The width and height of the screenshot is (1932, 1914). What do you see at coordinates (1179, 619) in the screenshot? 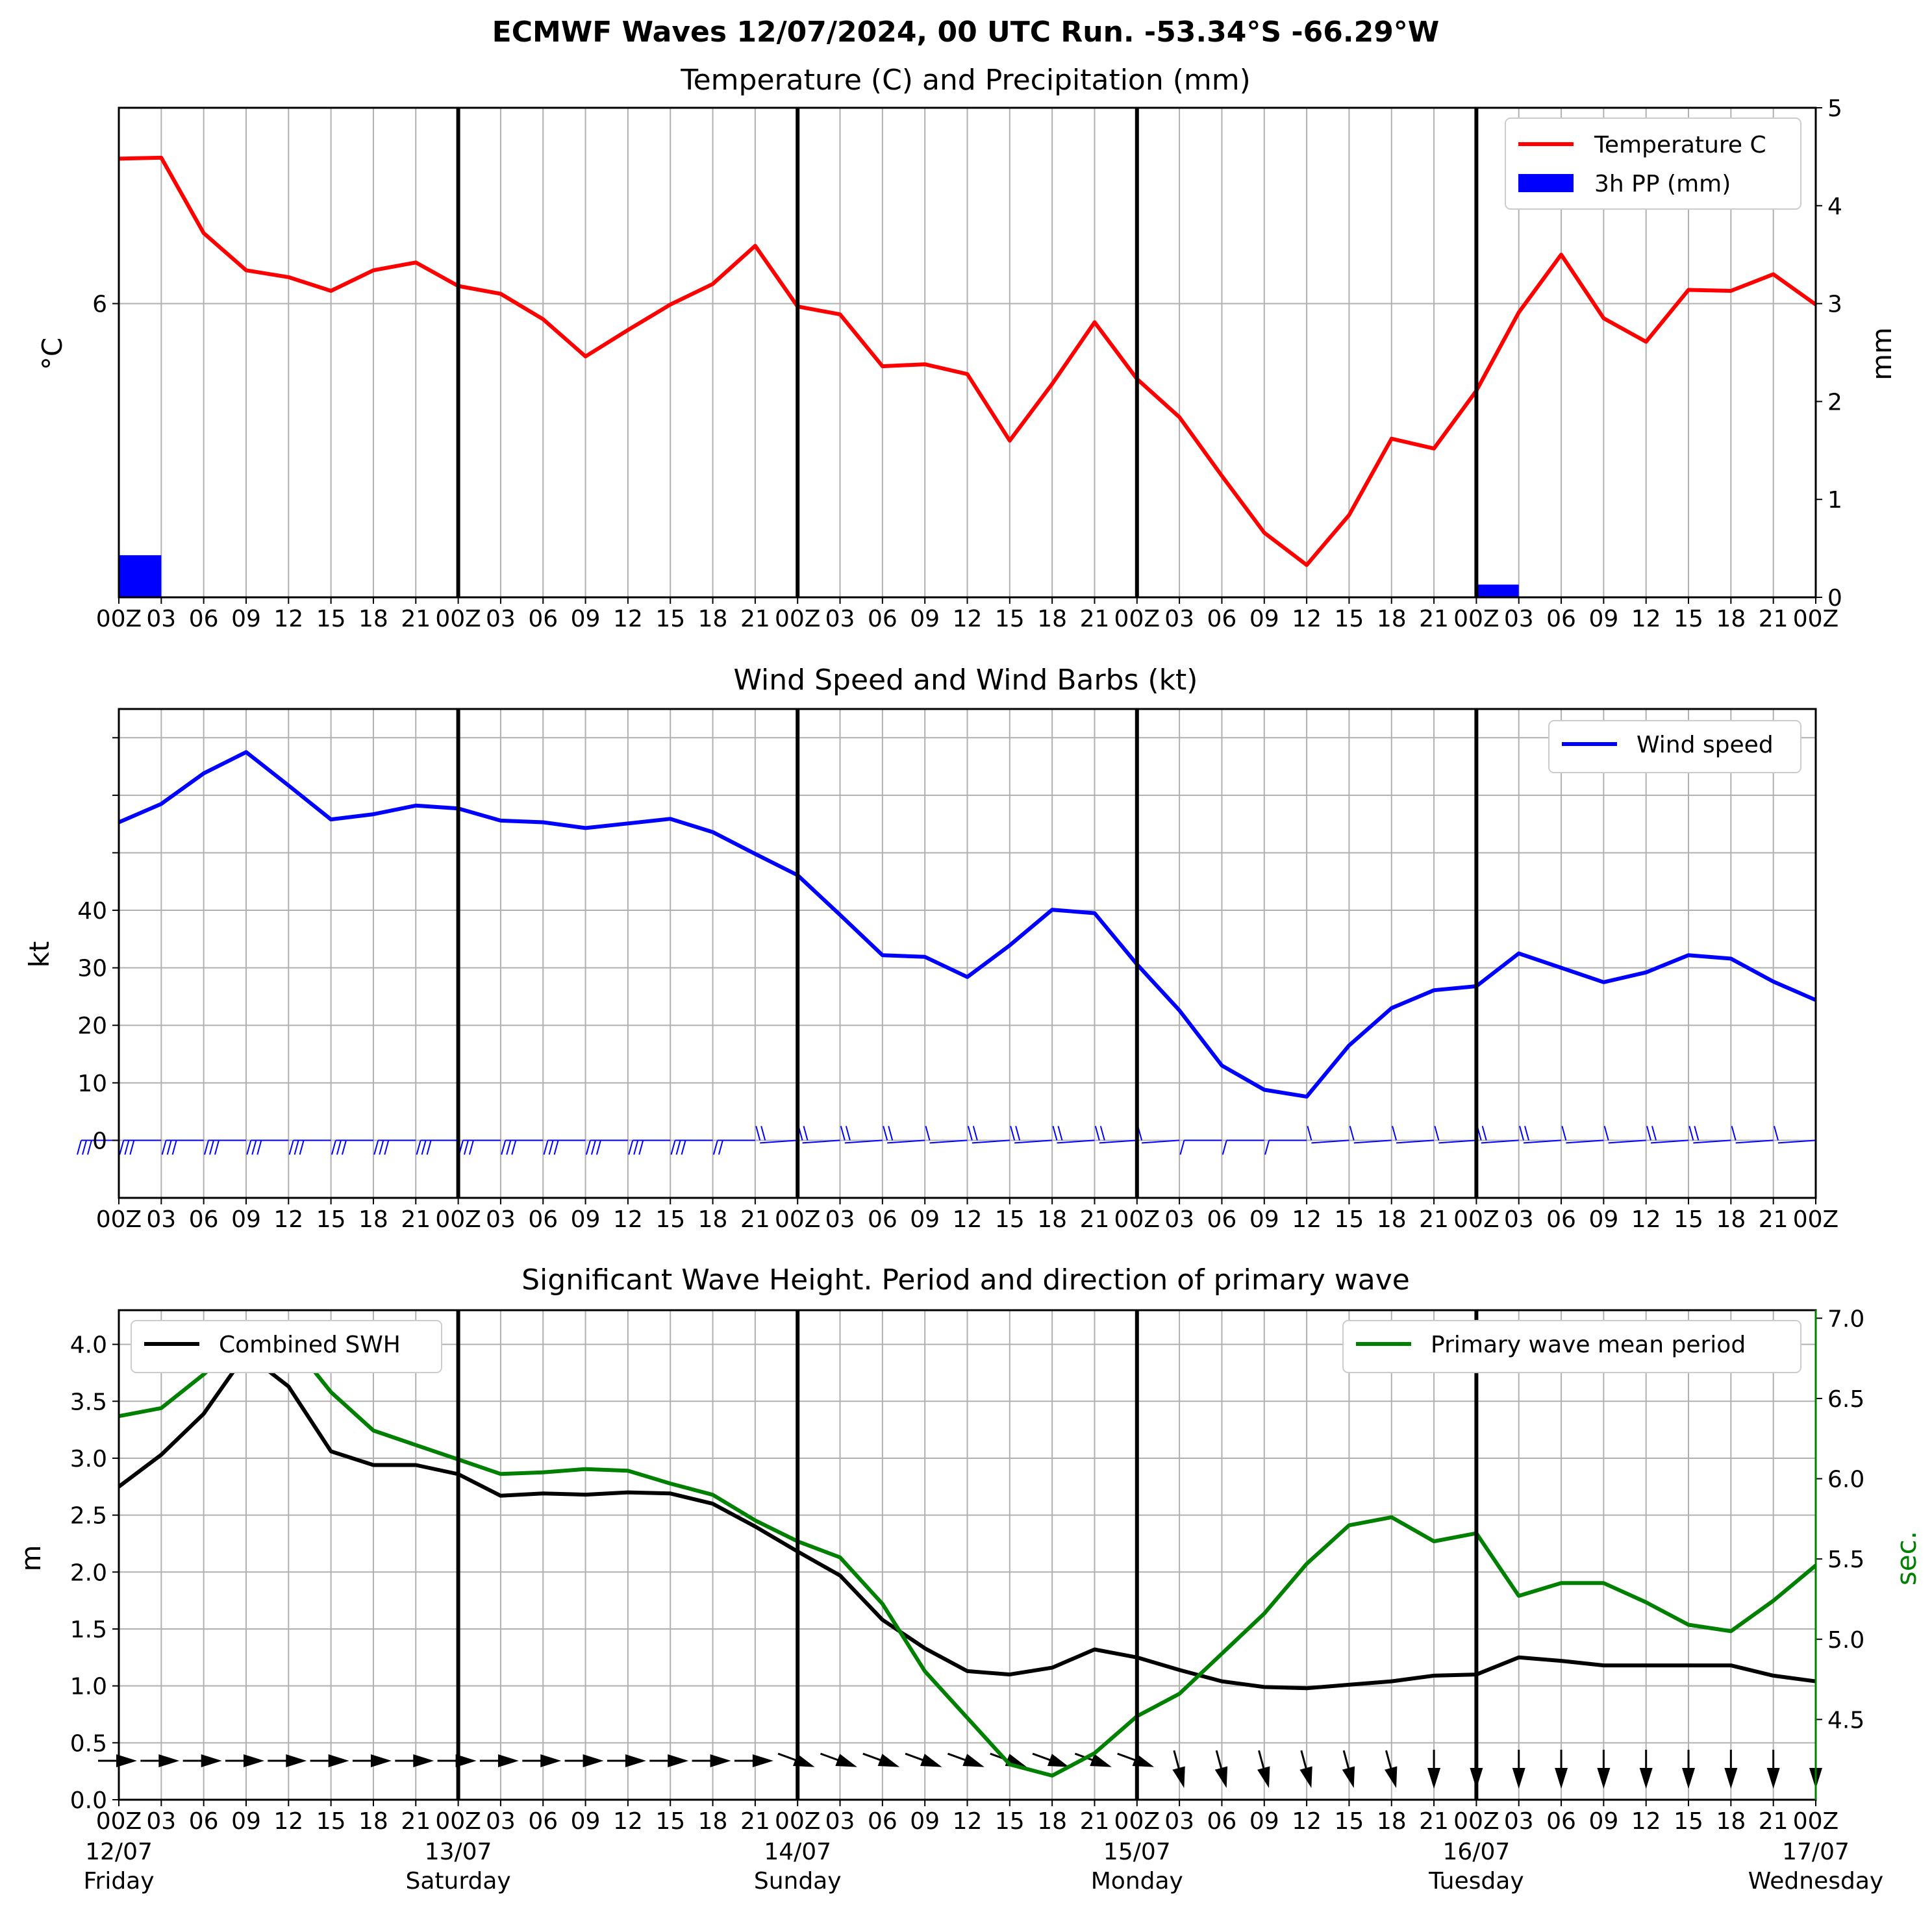
I see `x-tick-label: 03` at bounding box center [1179, 619].